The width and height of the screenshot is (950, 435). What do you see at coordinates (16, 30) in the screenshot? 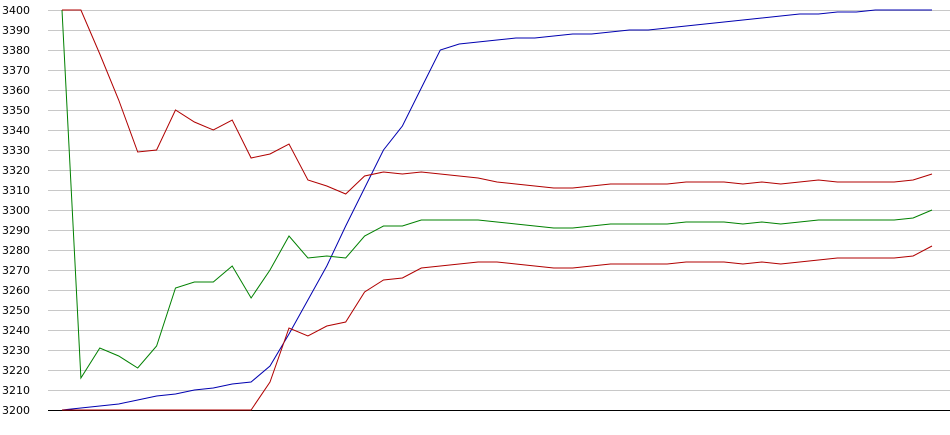
I see `y-tick-label: 3390` at bounding box center [16, 30].